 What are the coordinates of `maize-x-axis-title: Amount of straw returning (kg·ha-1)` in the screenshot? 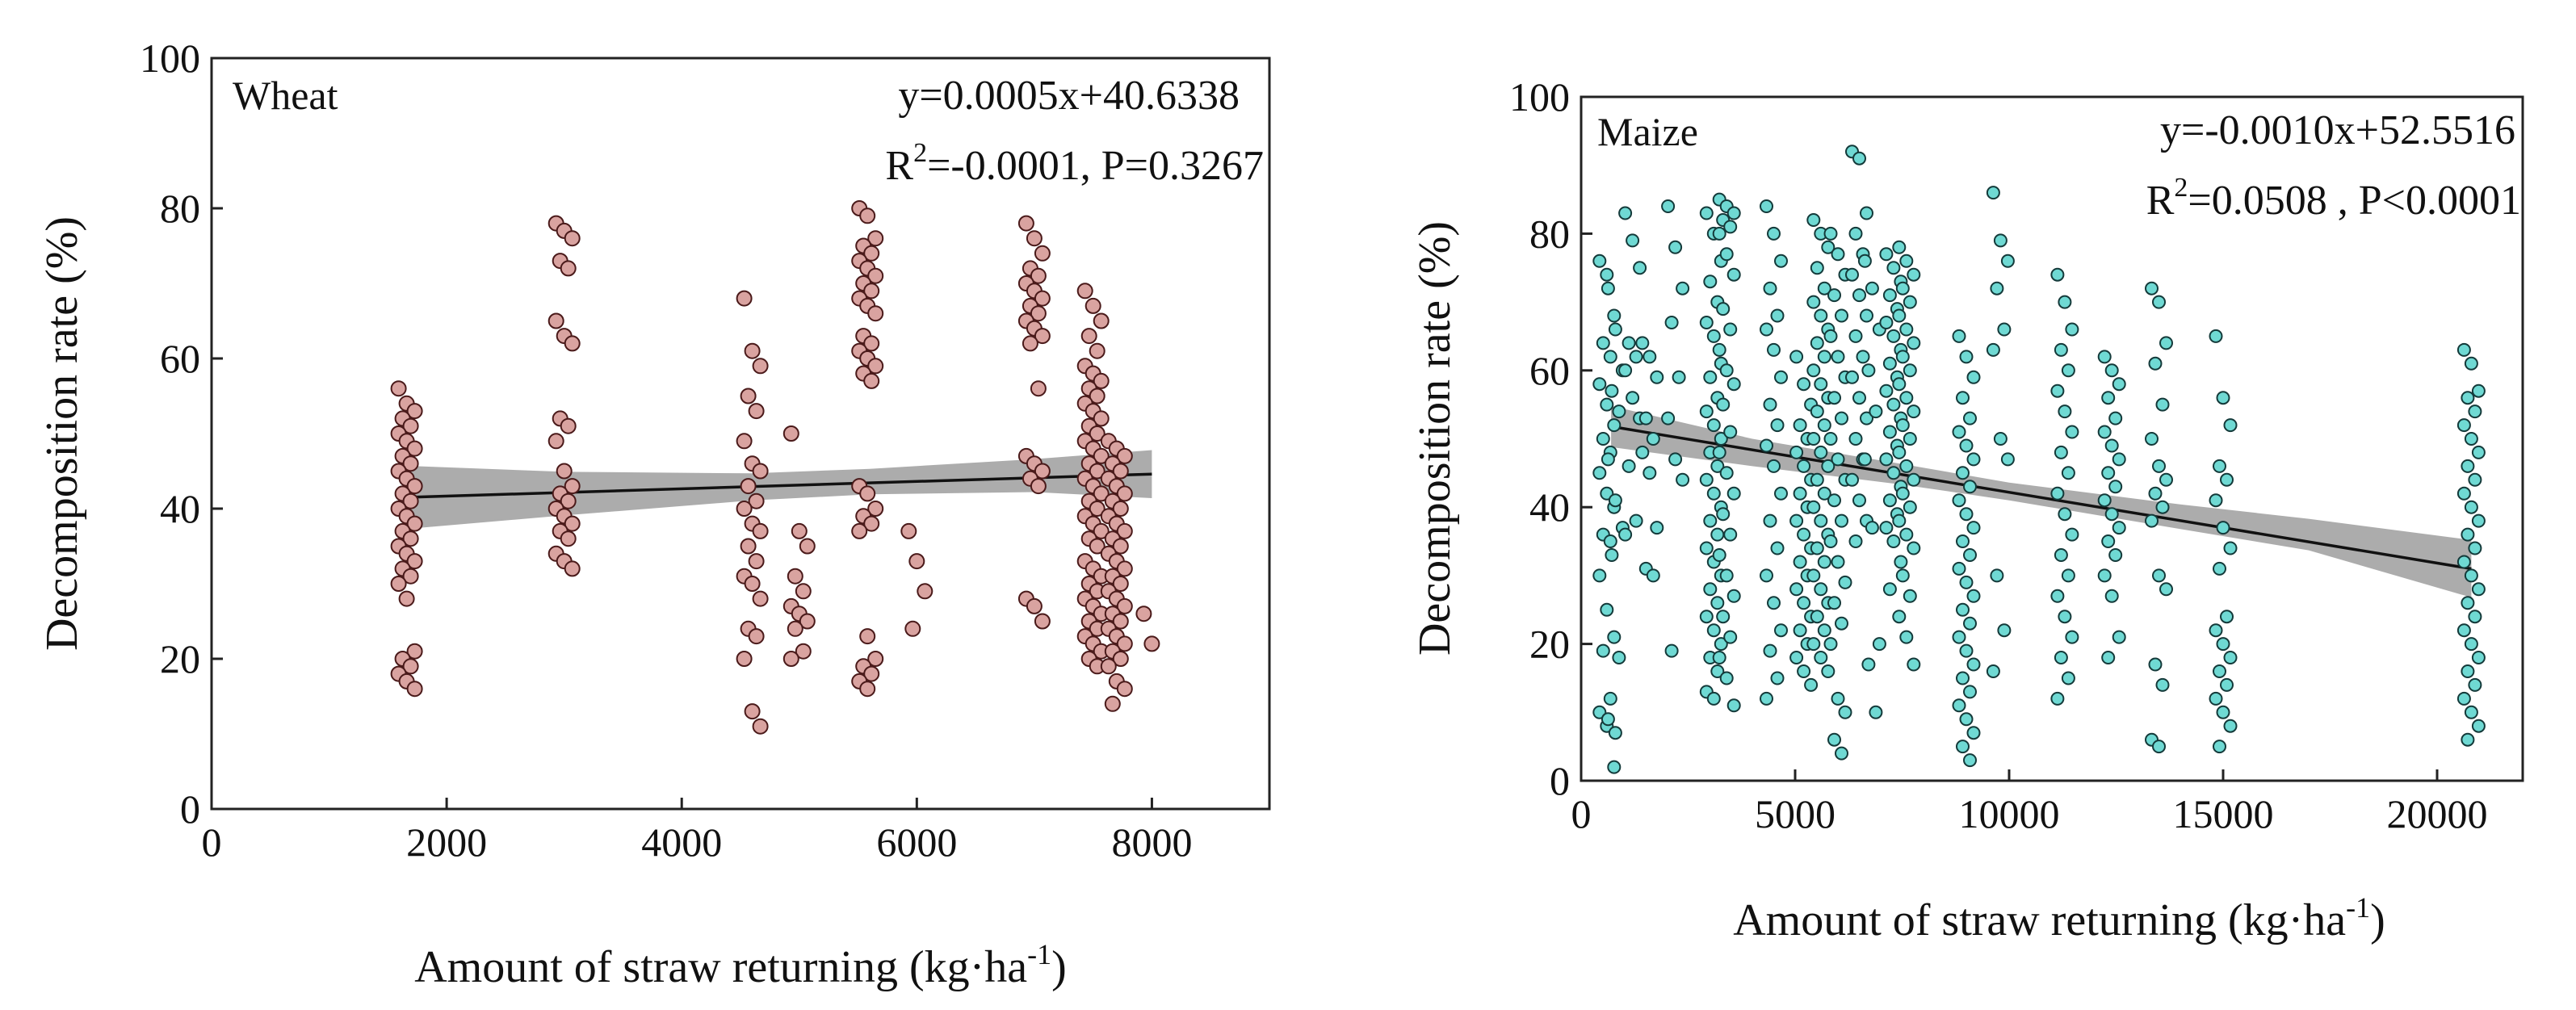 It's located at (2059, 918).